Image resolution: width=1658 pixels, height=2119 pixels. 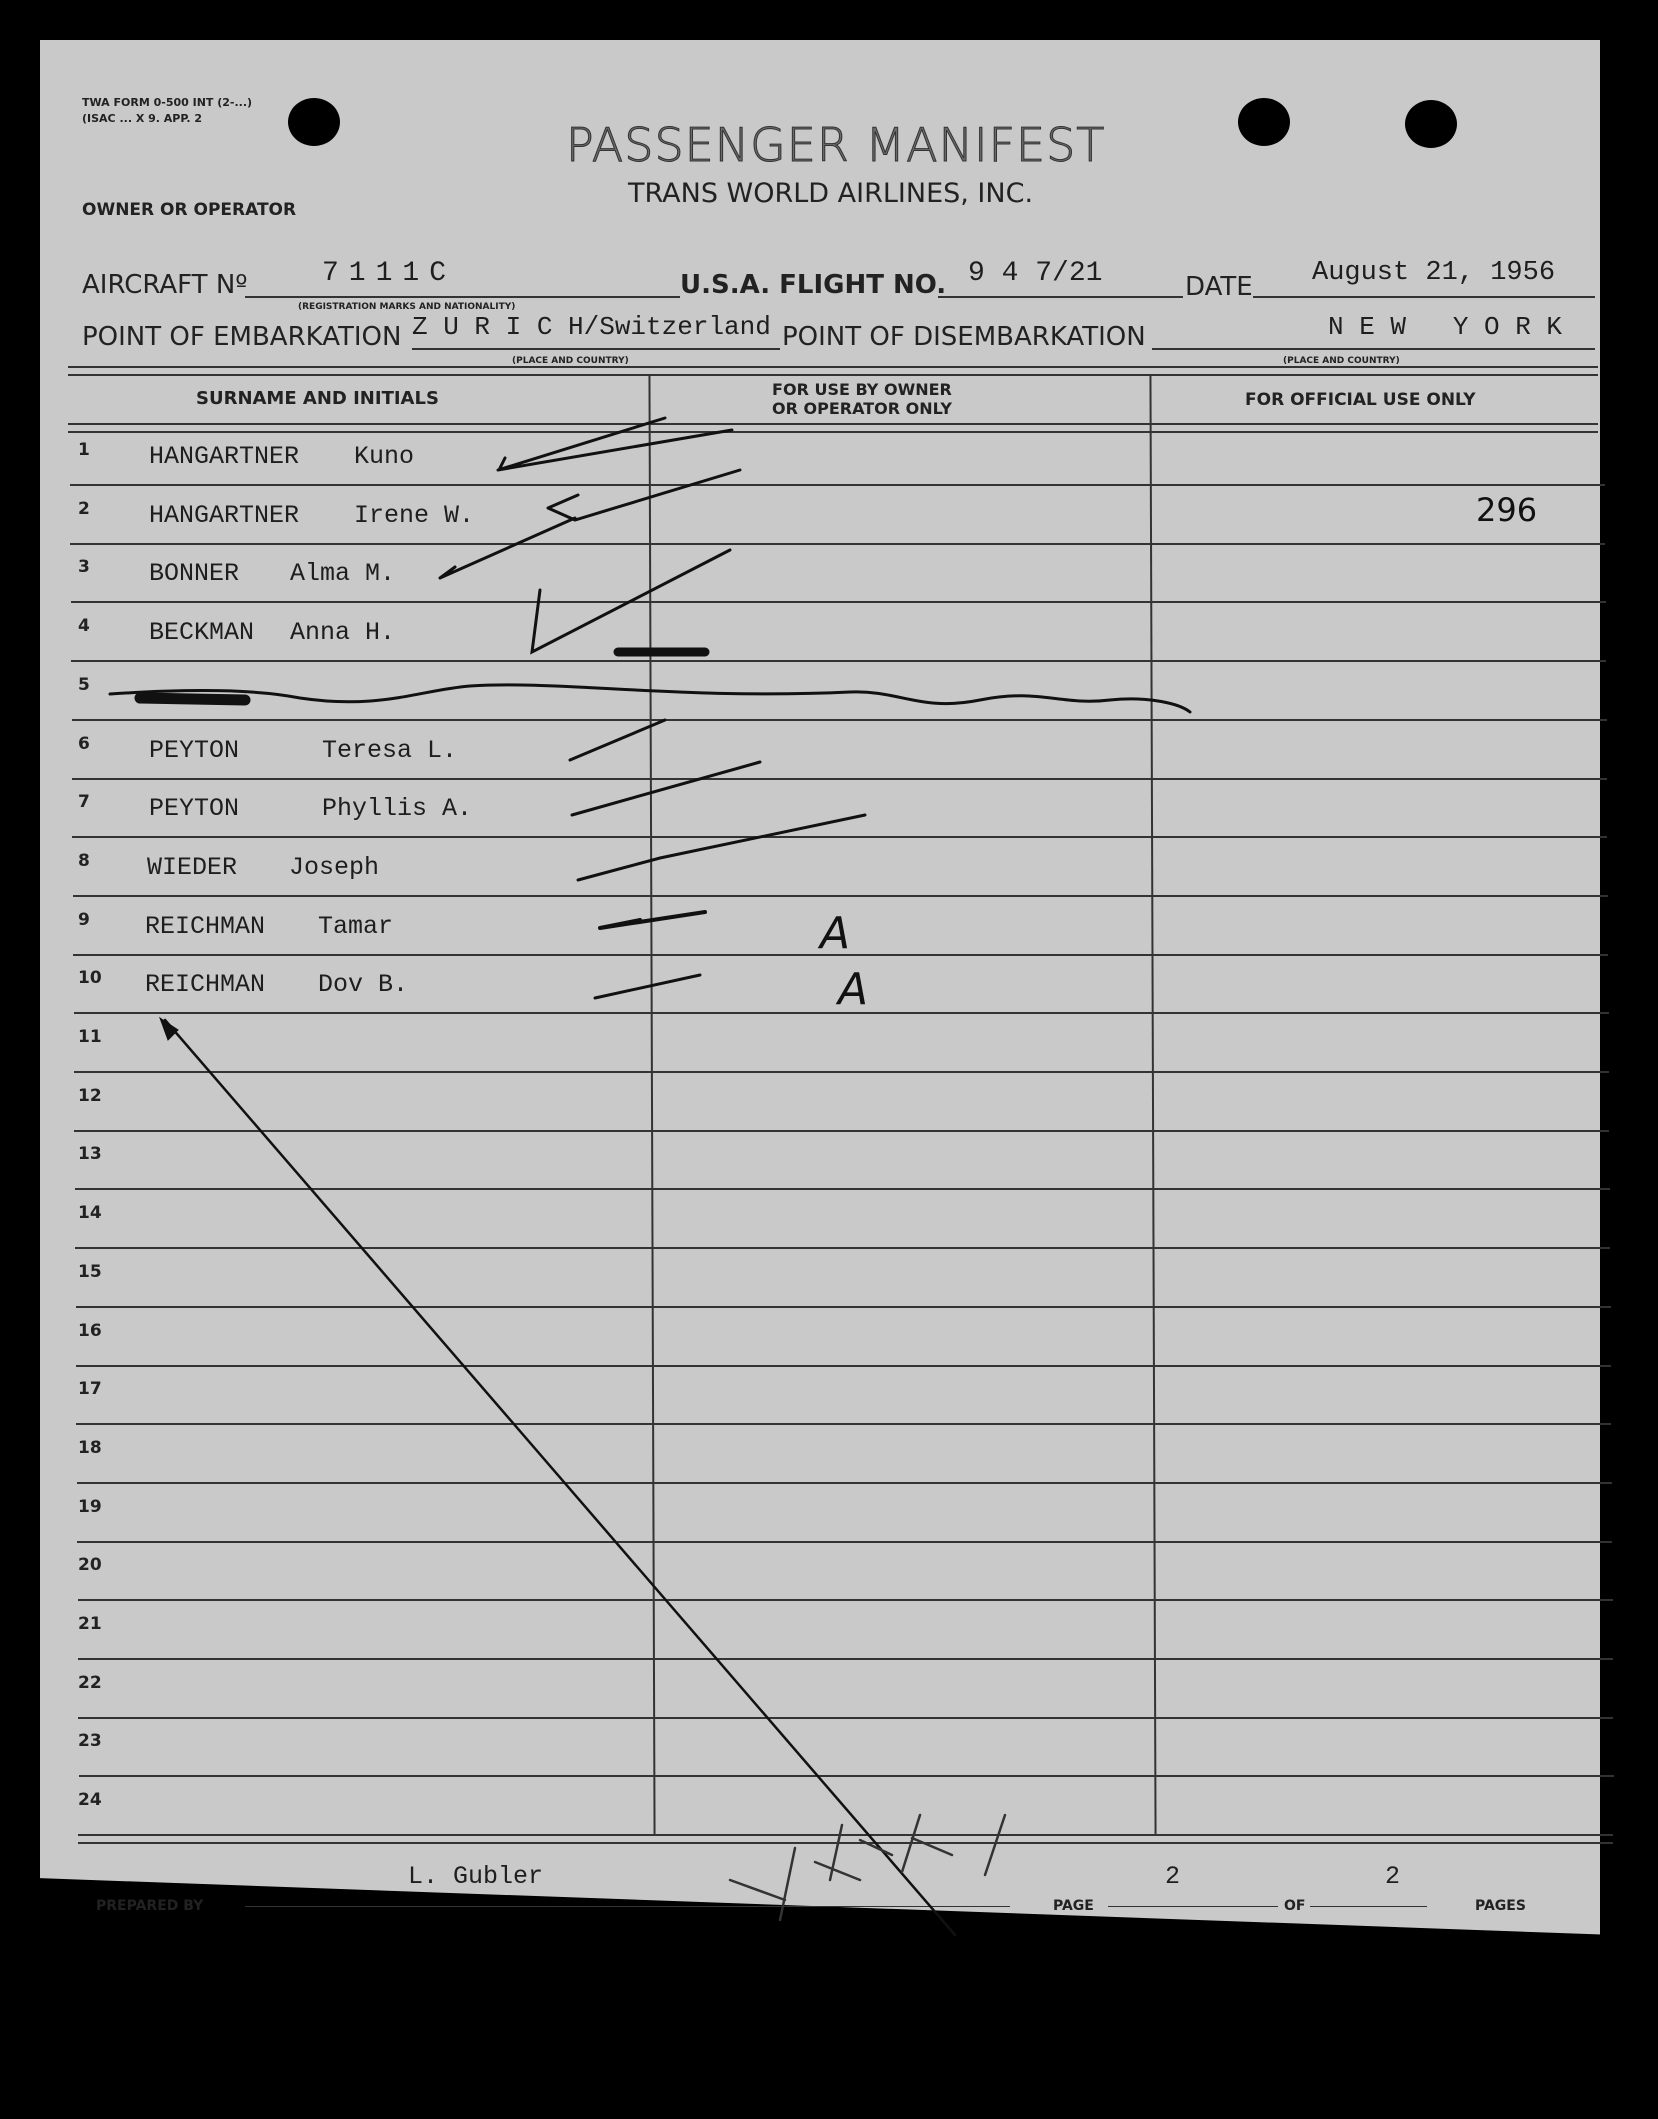 I want to click on pages-label: PAGES, so click(x=1500, y=1906).